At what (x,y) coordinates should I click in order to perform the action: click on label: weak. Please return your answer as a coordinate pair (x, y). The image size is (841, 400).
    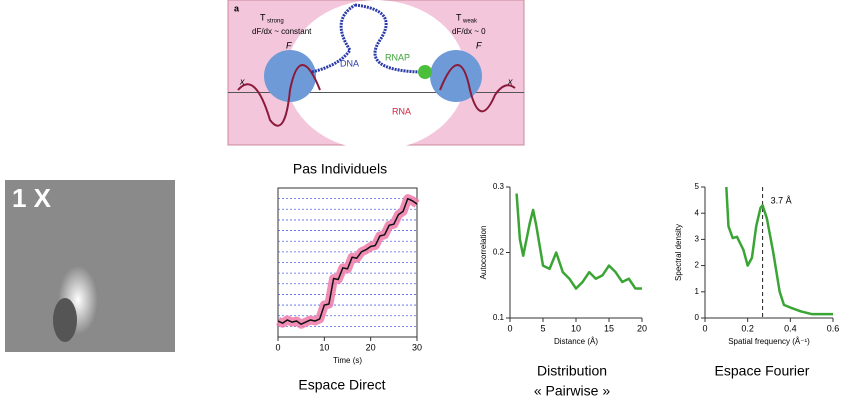
    Looking at the image, I should click on (470, 22).